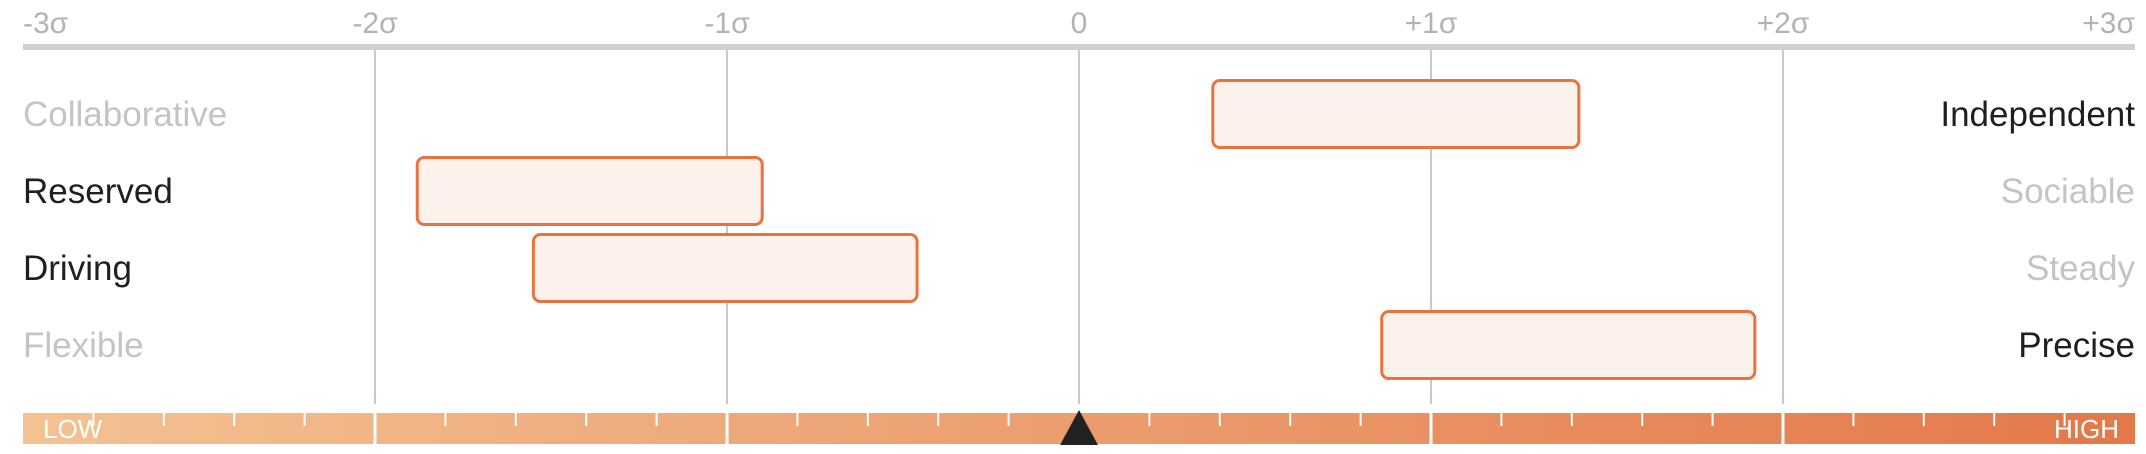 The image size is (2146, 454). I want to click on trait-right-label: Steady, so click(2080, 268).